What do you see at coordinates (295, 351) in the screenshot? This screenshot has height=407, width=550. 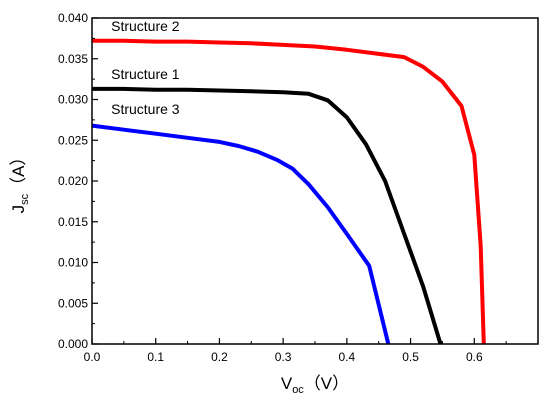 I see `x-axis: 0.0 0.1 0.2 0.3 0.4 0.5 0.6` at bounding box center [295, 351].